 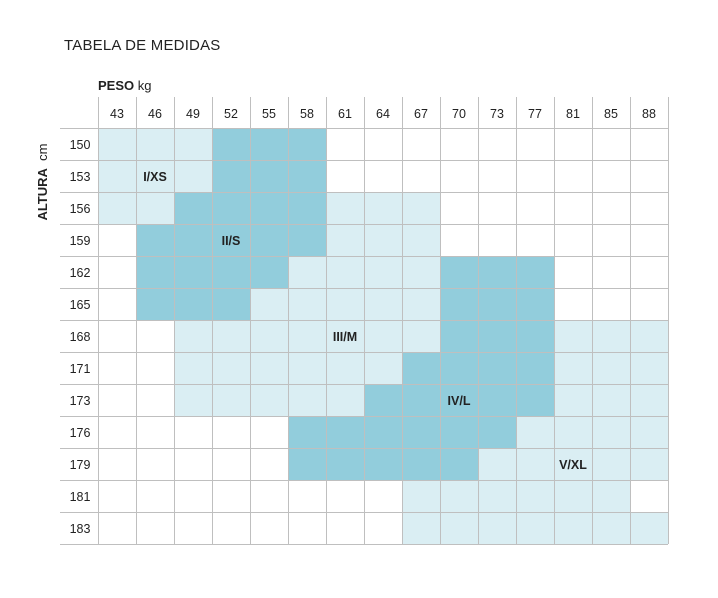 I want to click on y-tick-label: 179, so click(x=80, y=465).